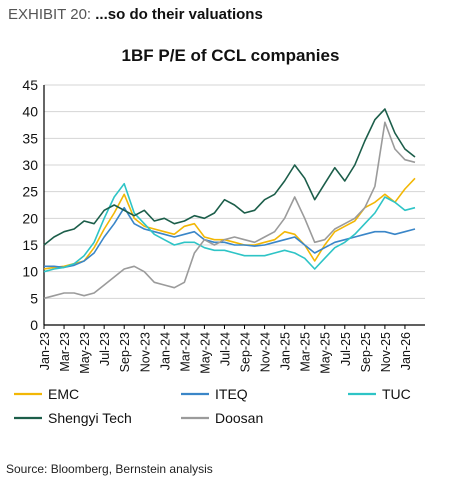 This screenshot has height=500, width=461. I want to click on x-tick-label: Jul-23, so click(105, 349).